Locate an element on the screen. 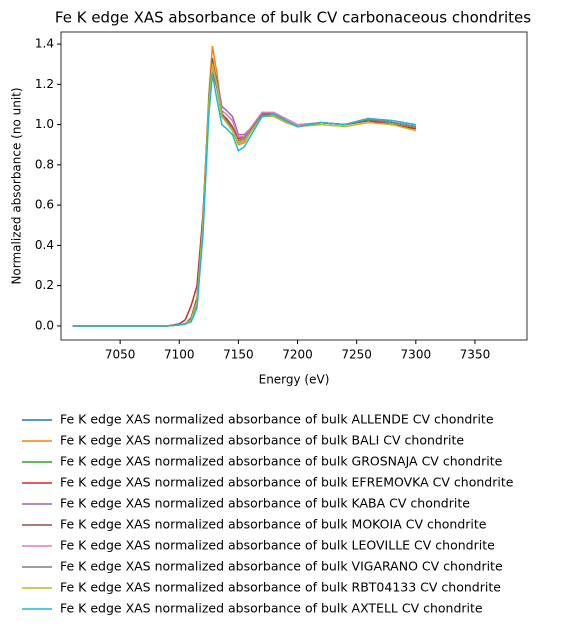 The width and height of the screenshot is (580, 632). x-tick-label: 7300 is located at coordinates (416, 355).